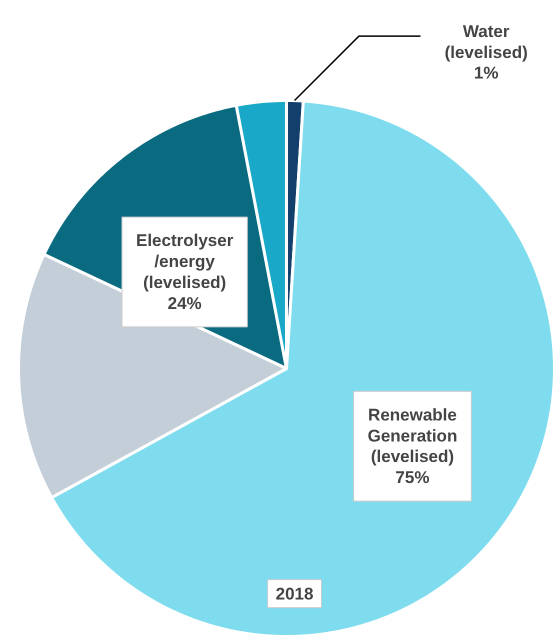 Image resolution: width=560 pixels, height=640 pixels. Describe the element at coordinates (486, 52) in the screenshot. I see `text: Water (levelised) 1%` at that location.